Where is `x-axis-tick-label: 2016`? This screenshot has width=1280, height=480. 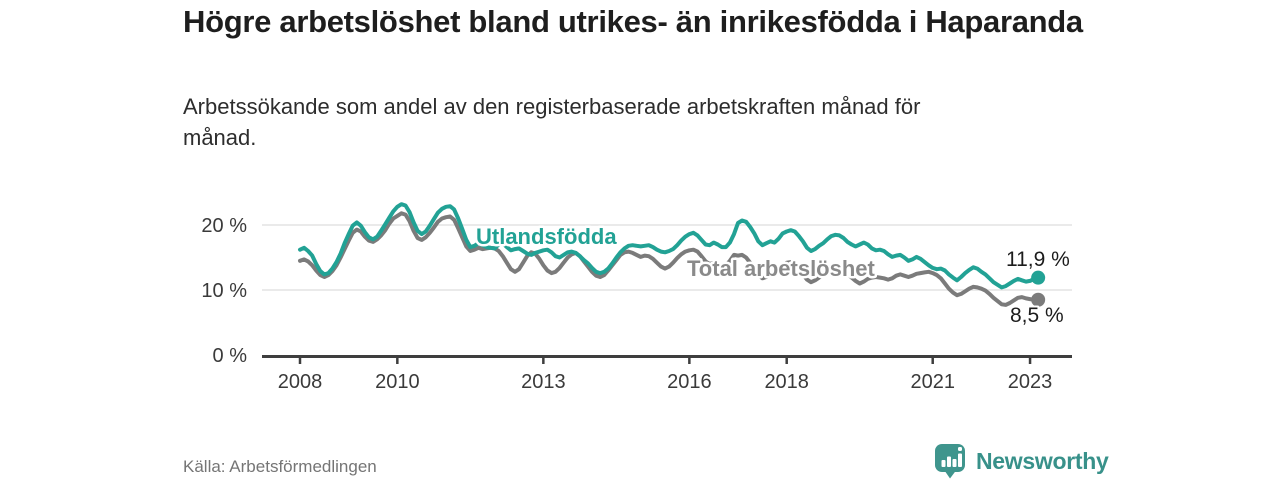
x-axis-tick-label: 2016 is located at coordinates (689, 382).